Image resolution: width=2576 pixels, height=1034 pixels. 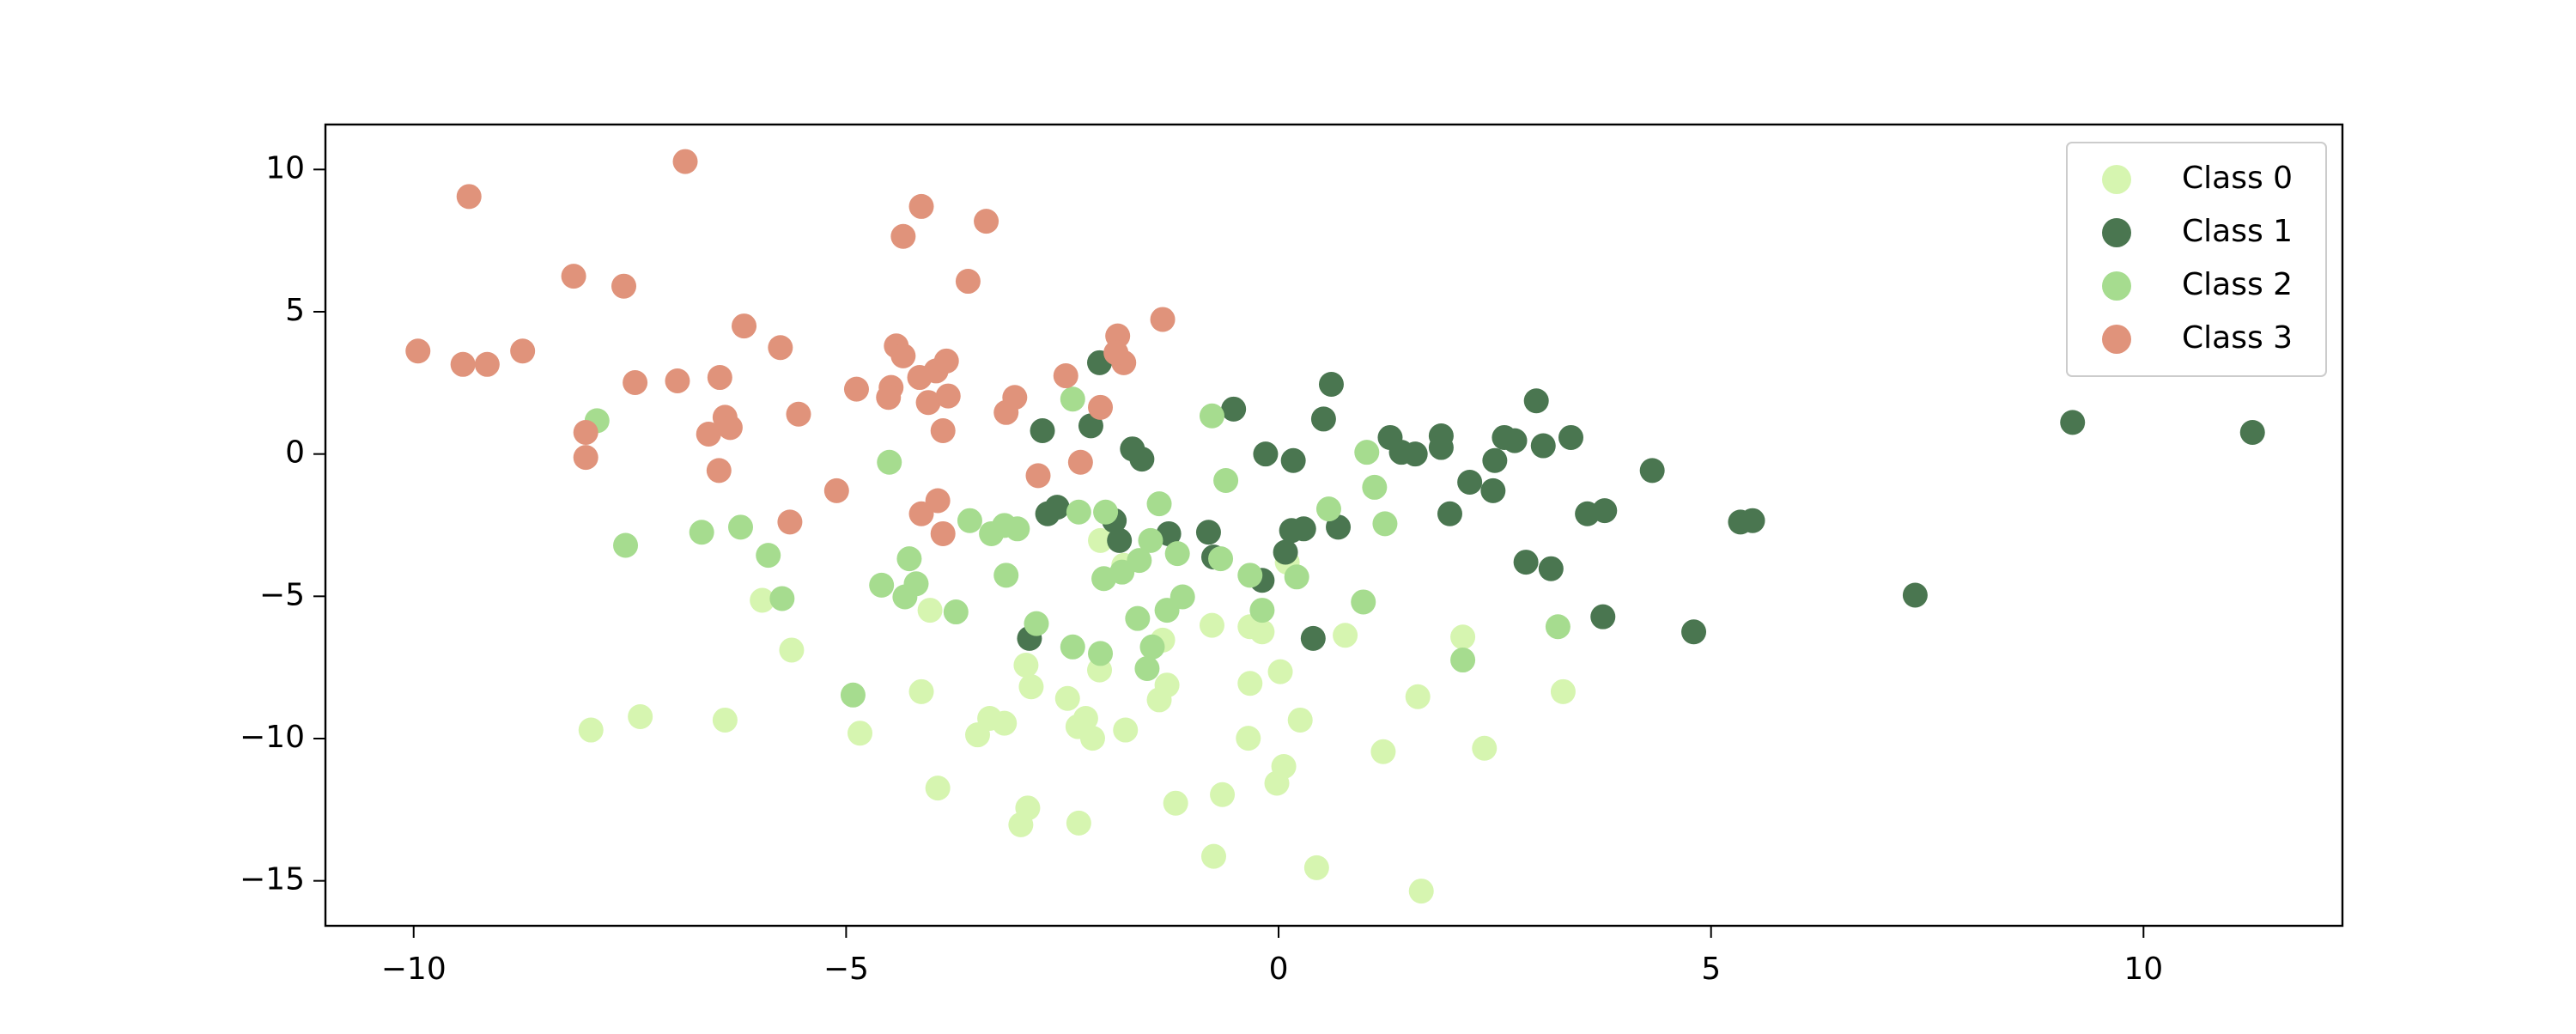 I want to click on y-tick-label: 0, so click(x=295, y=453).